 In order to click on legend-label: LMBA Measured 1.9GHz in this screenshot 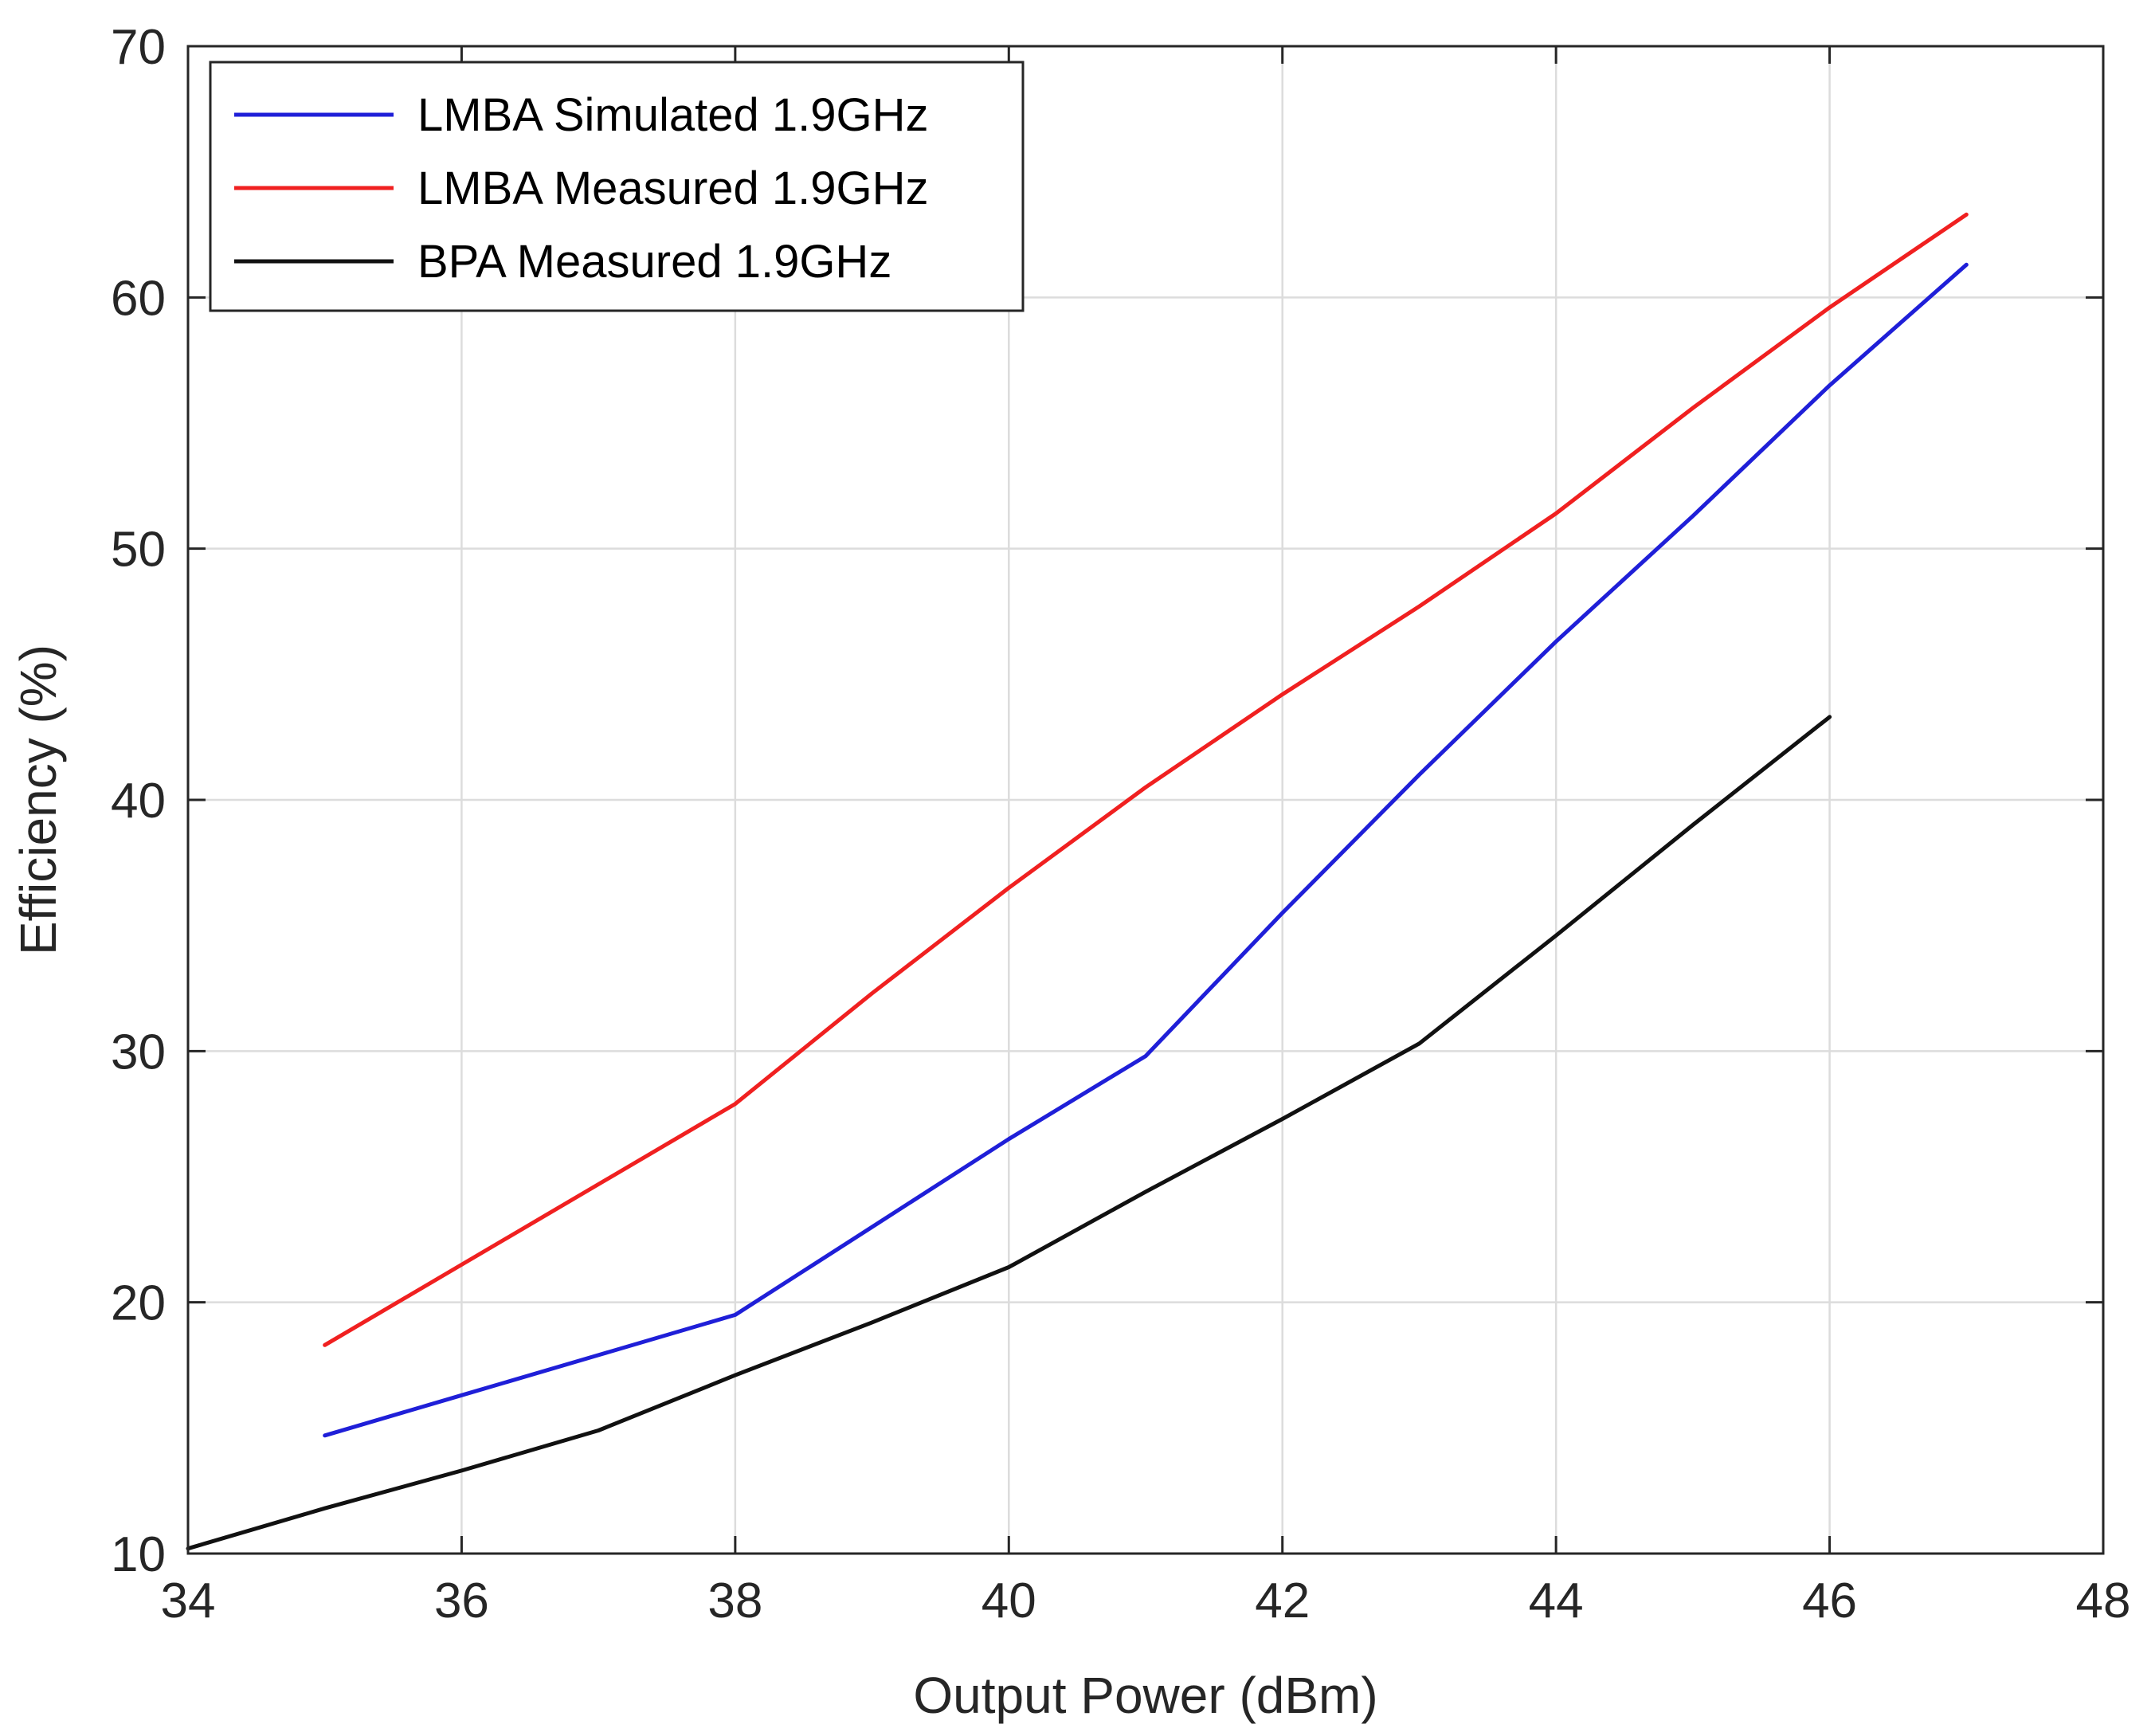, I will do `click(673, 188)`.